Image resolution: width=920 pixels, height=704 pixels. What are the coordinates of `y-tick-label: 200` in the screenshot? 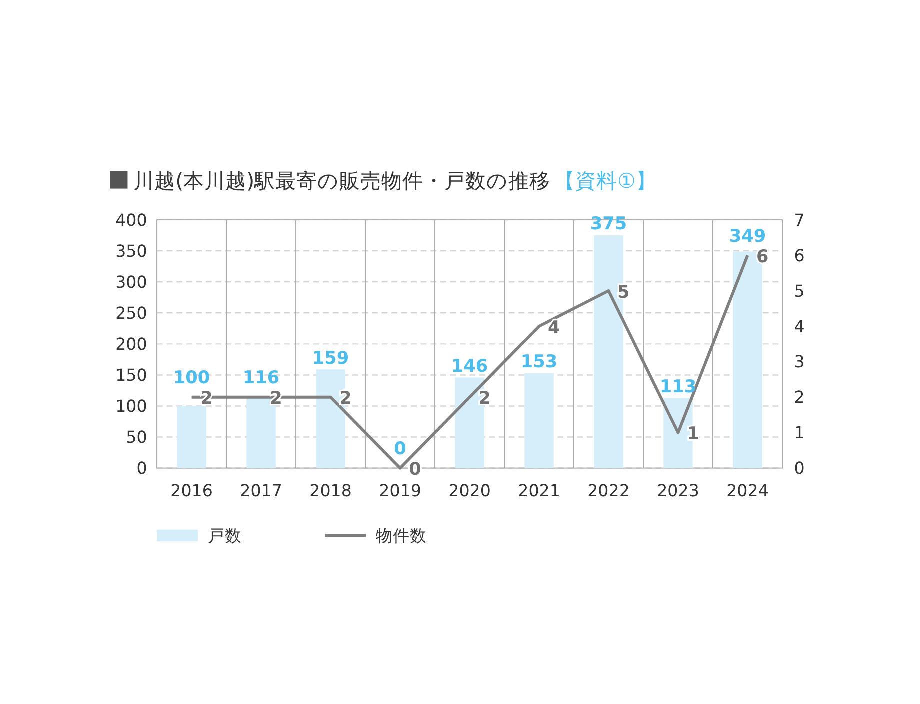 It's located at (132, 344).